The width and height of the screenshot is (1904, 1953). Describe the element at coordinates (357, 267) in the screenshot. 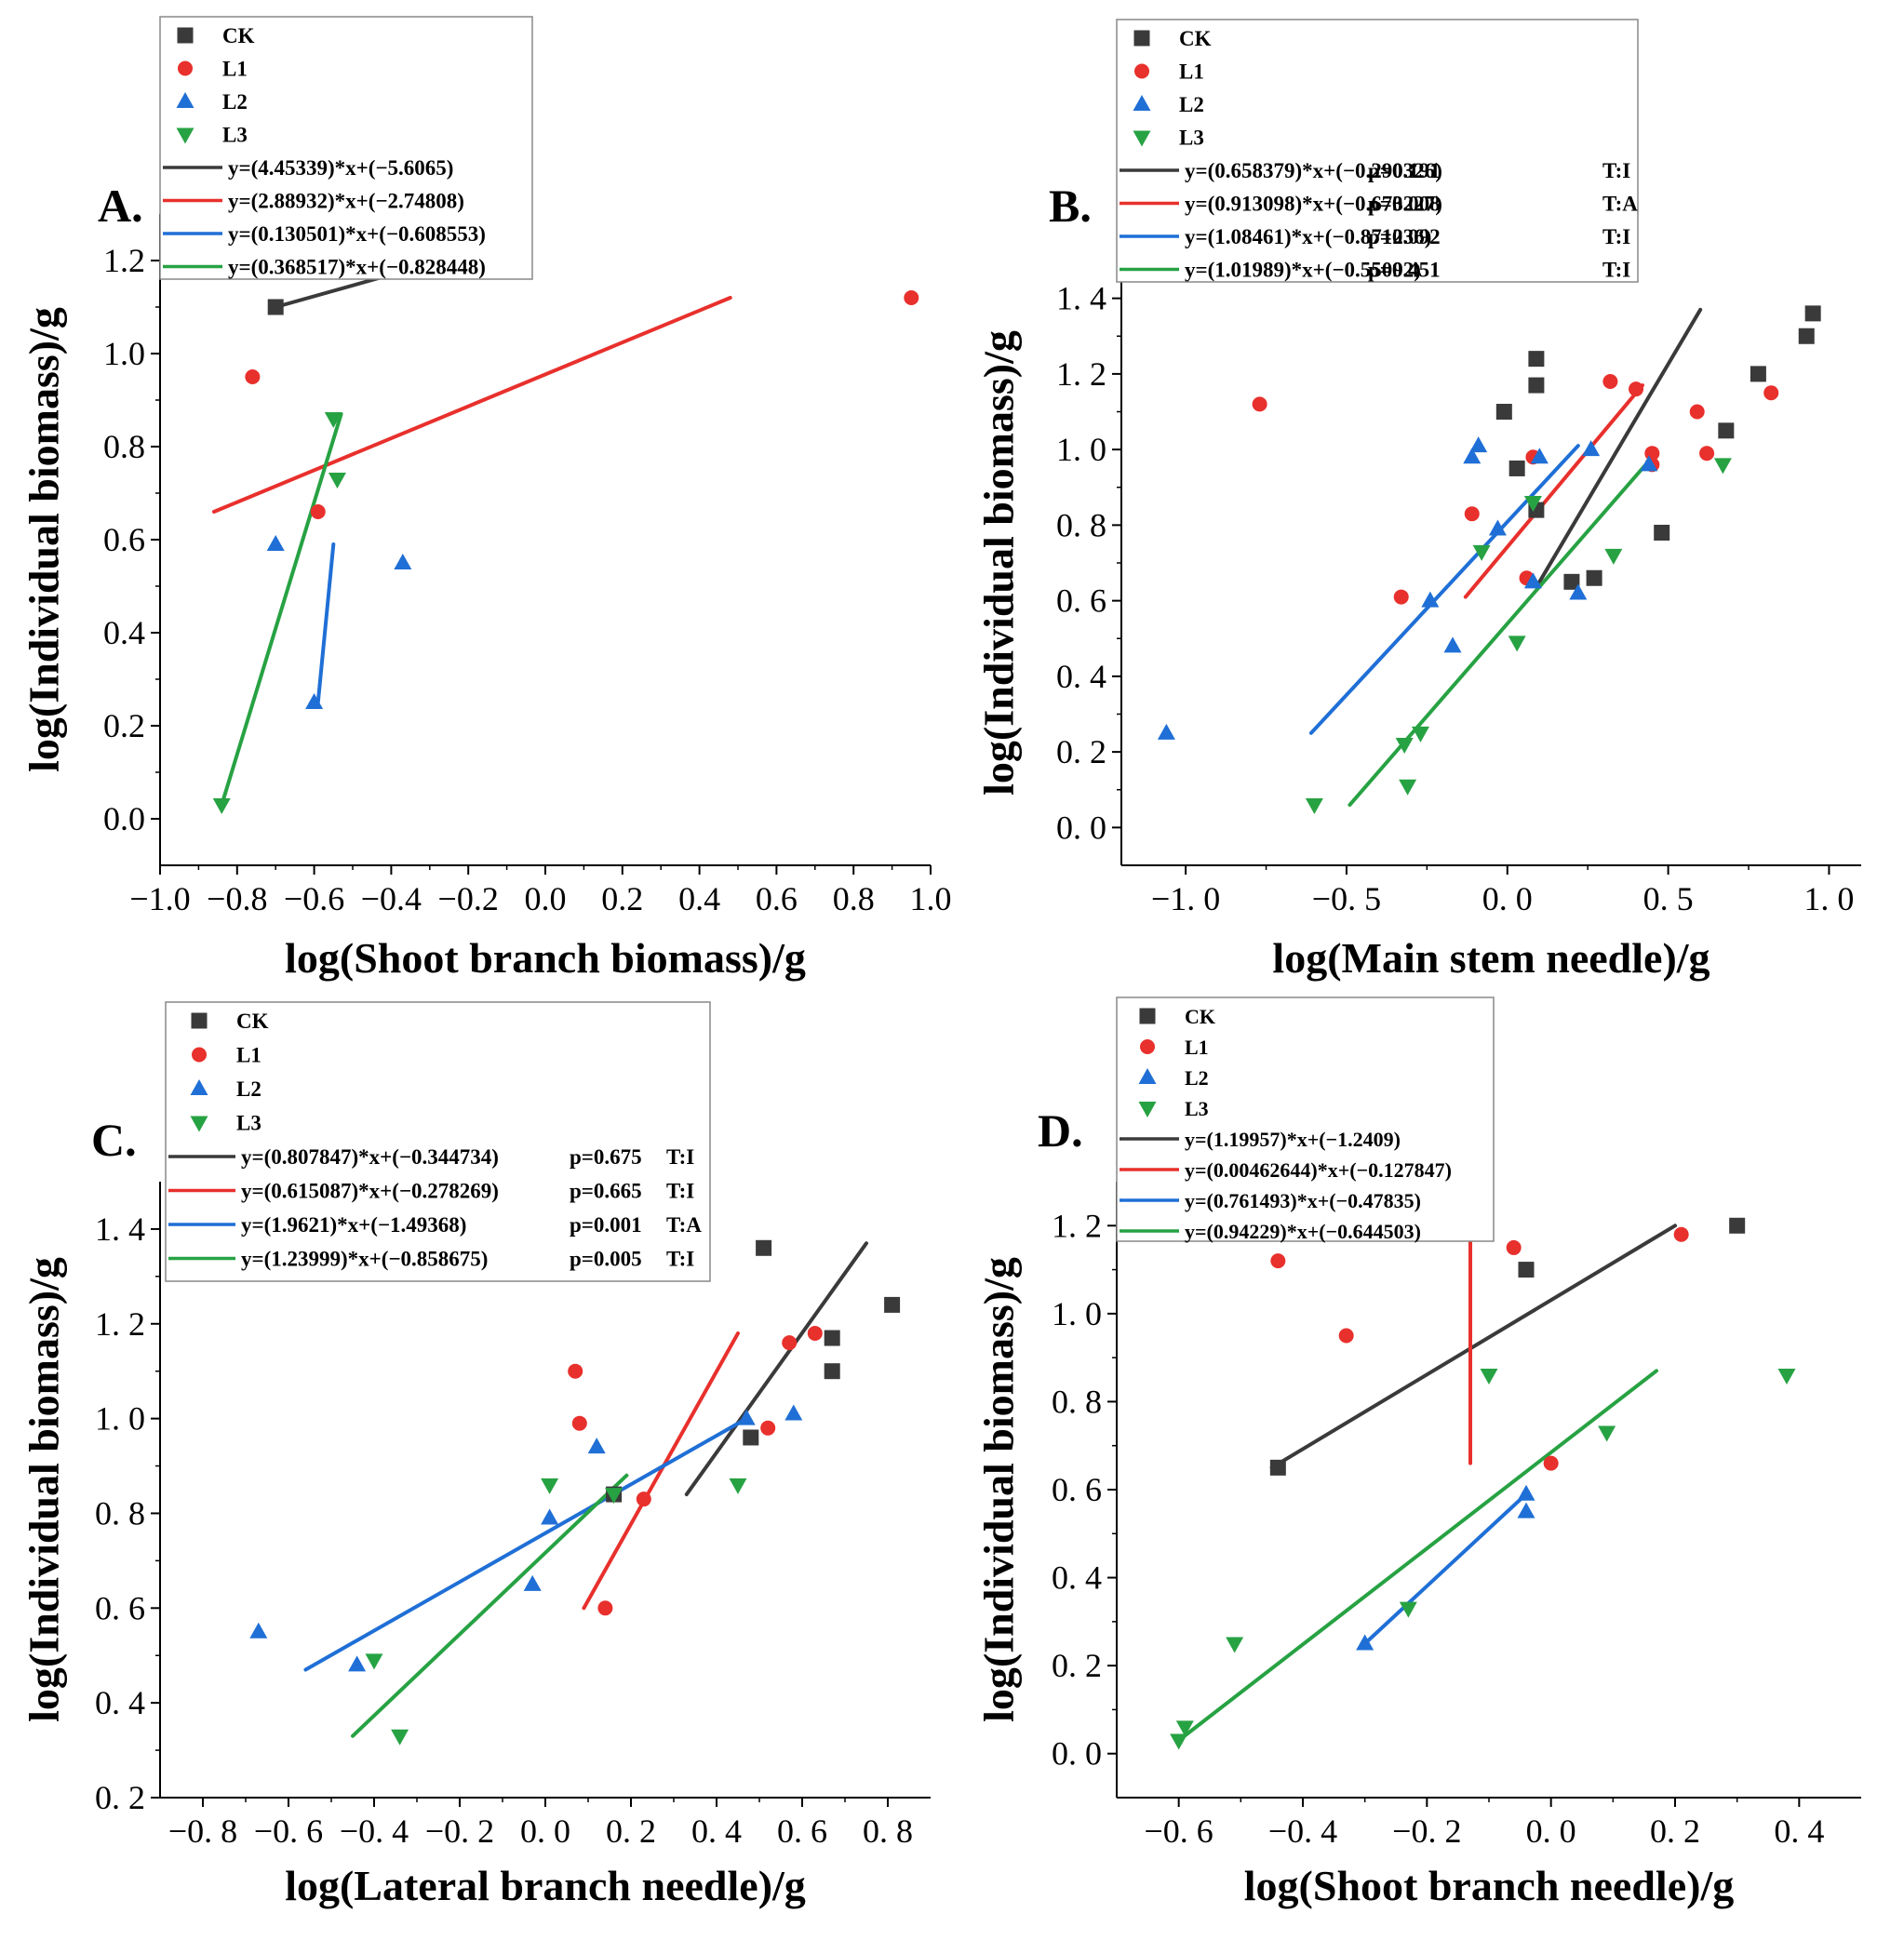

I see `legend-equation: y=(0.368517)*x+(−0.828448)` at that location.